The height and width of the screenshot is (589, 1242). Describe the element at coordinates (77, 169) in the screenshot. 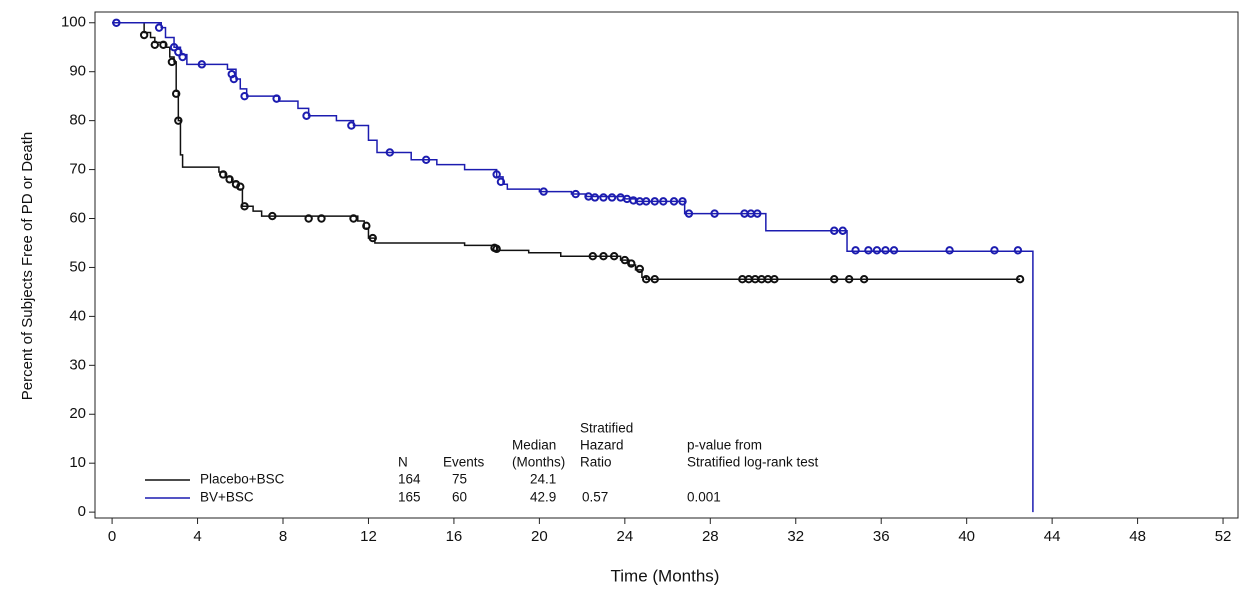

I see `y-tick-label: 70` at that location.